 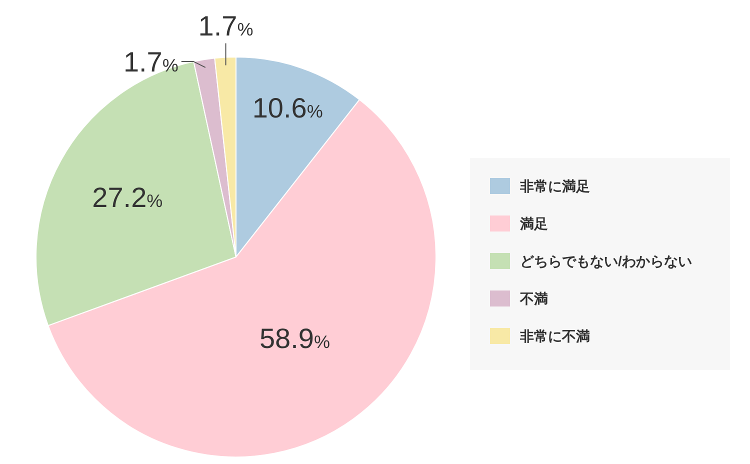 I want to click on legend-label: 満足, so click(x=533, y=224).